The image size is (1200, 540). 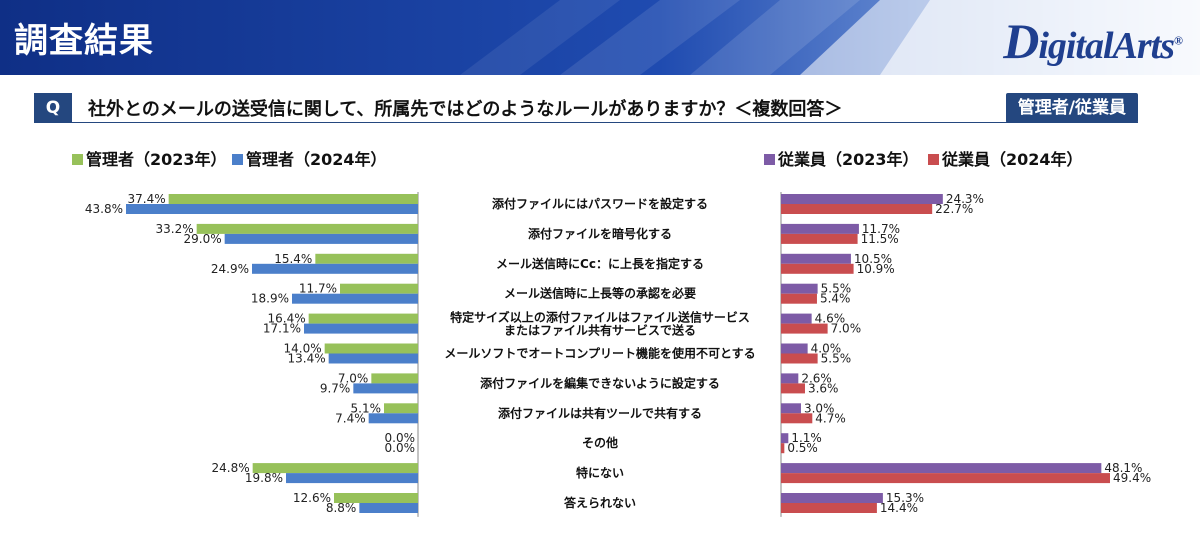 What do you see at coordinates (881, 229) in the screenshot?
I see `staff-value-label: 11.7%` at bounding box center [881, 229].